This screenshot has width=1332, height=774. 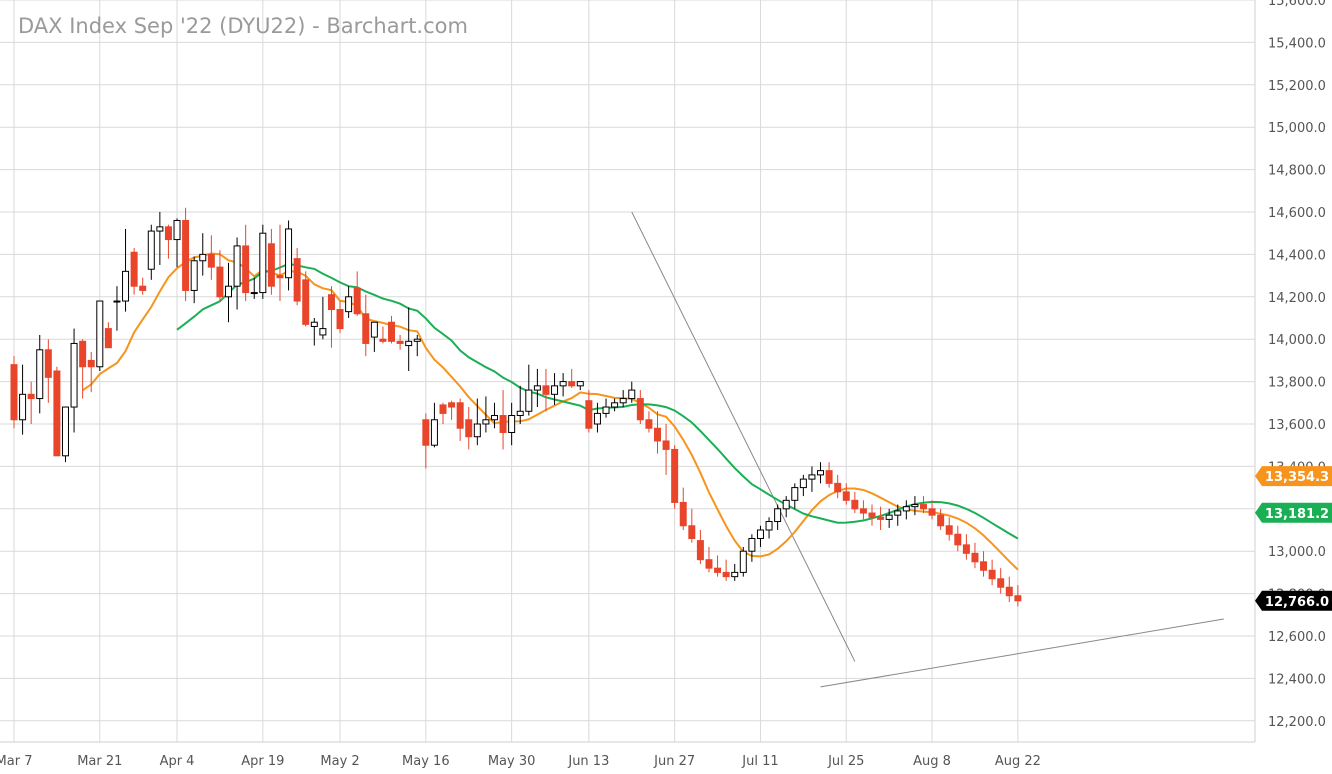 I want to click on trendline-support, so click(x=1022, y=653).